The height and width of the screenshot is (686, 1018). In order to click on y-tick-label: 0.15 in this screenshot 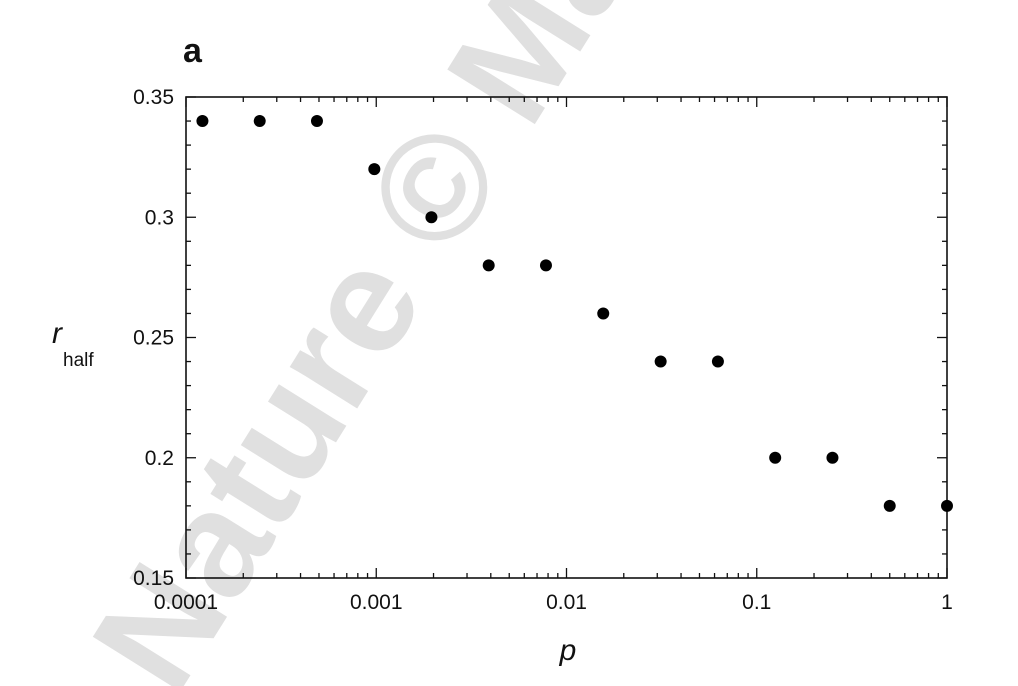, I will do `click(153, 578)`.